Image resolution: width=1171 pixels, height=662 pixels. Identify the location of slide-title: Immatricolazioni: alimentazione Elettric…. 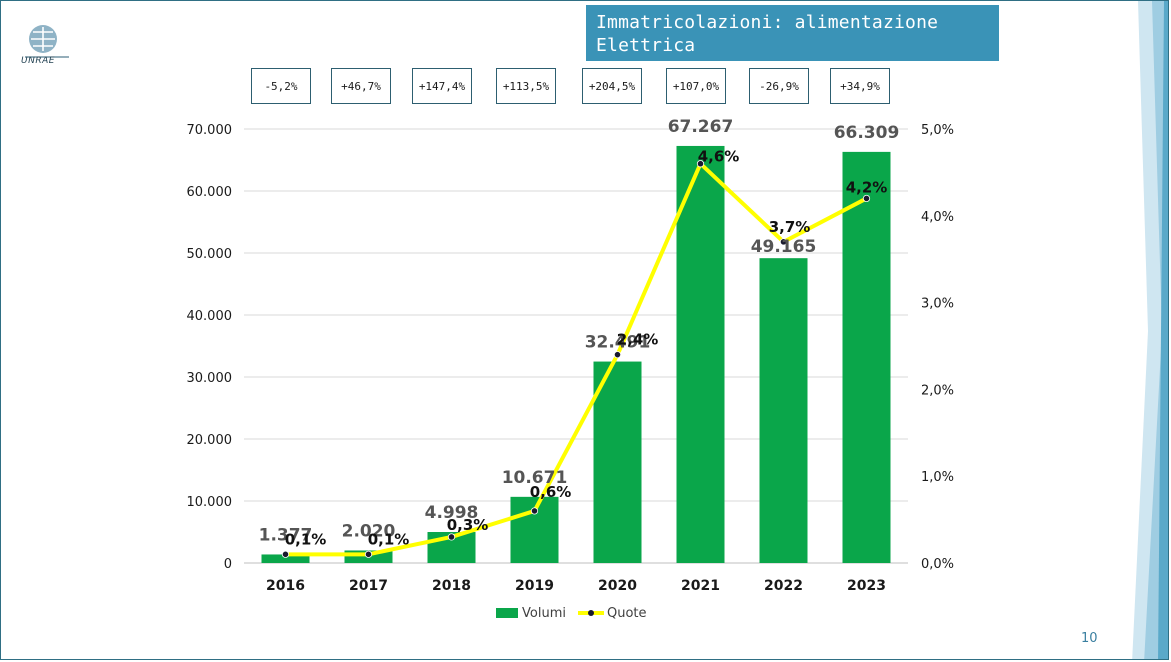
(792, 33).